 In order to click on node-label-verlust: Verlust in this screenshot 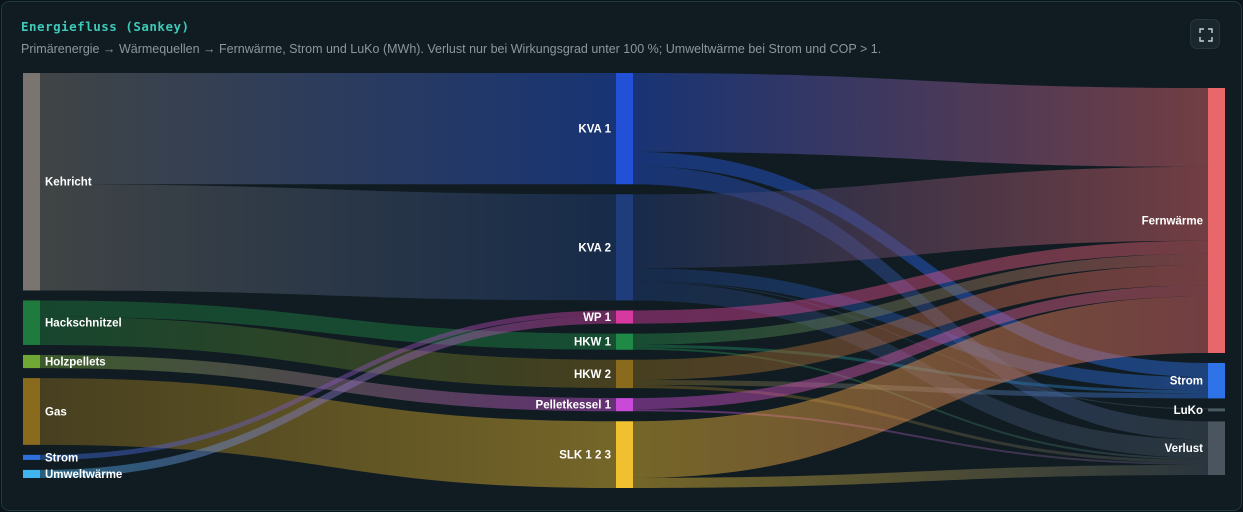, I will do `click(1184, 449)`.